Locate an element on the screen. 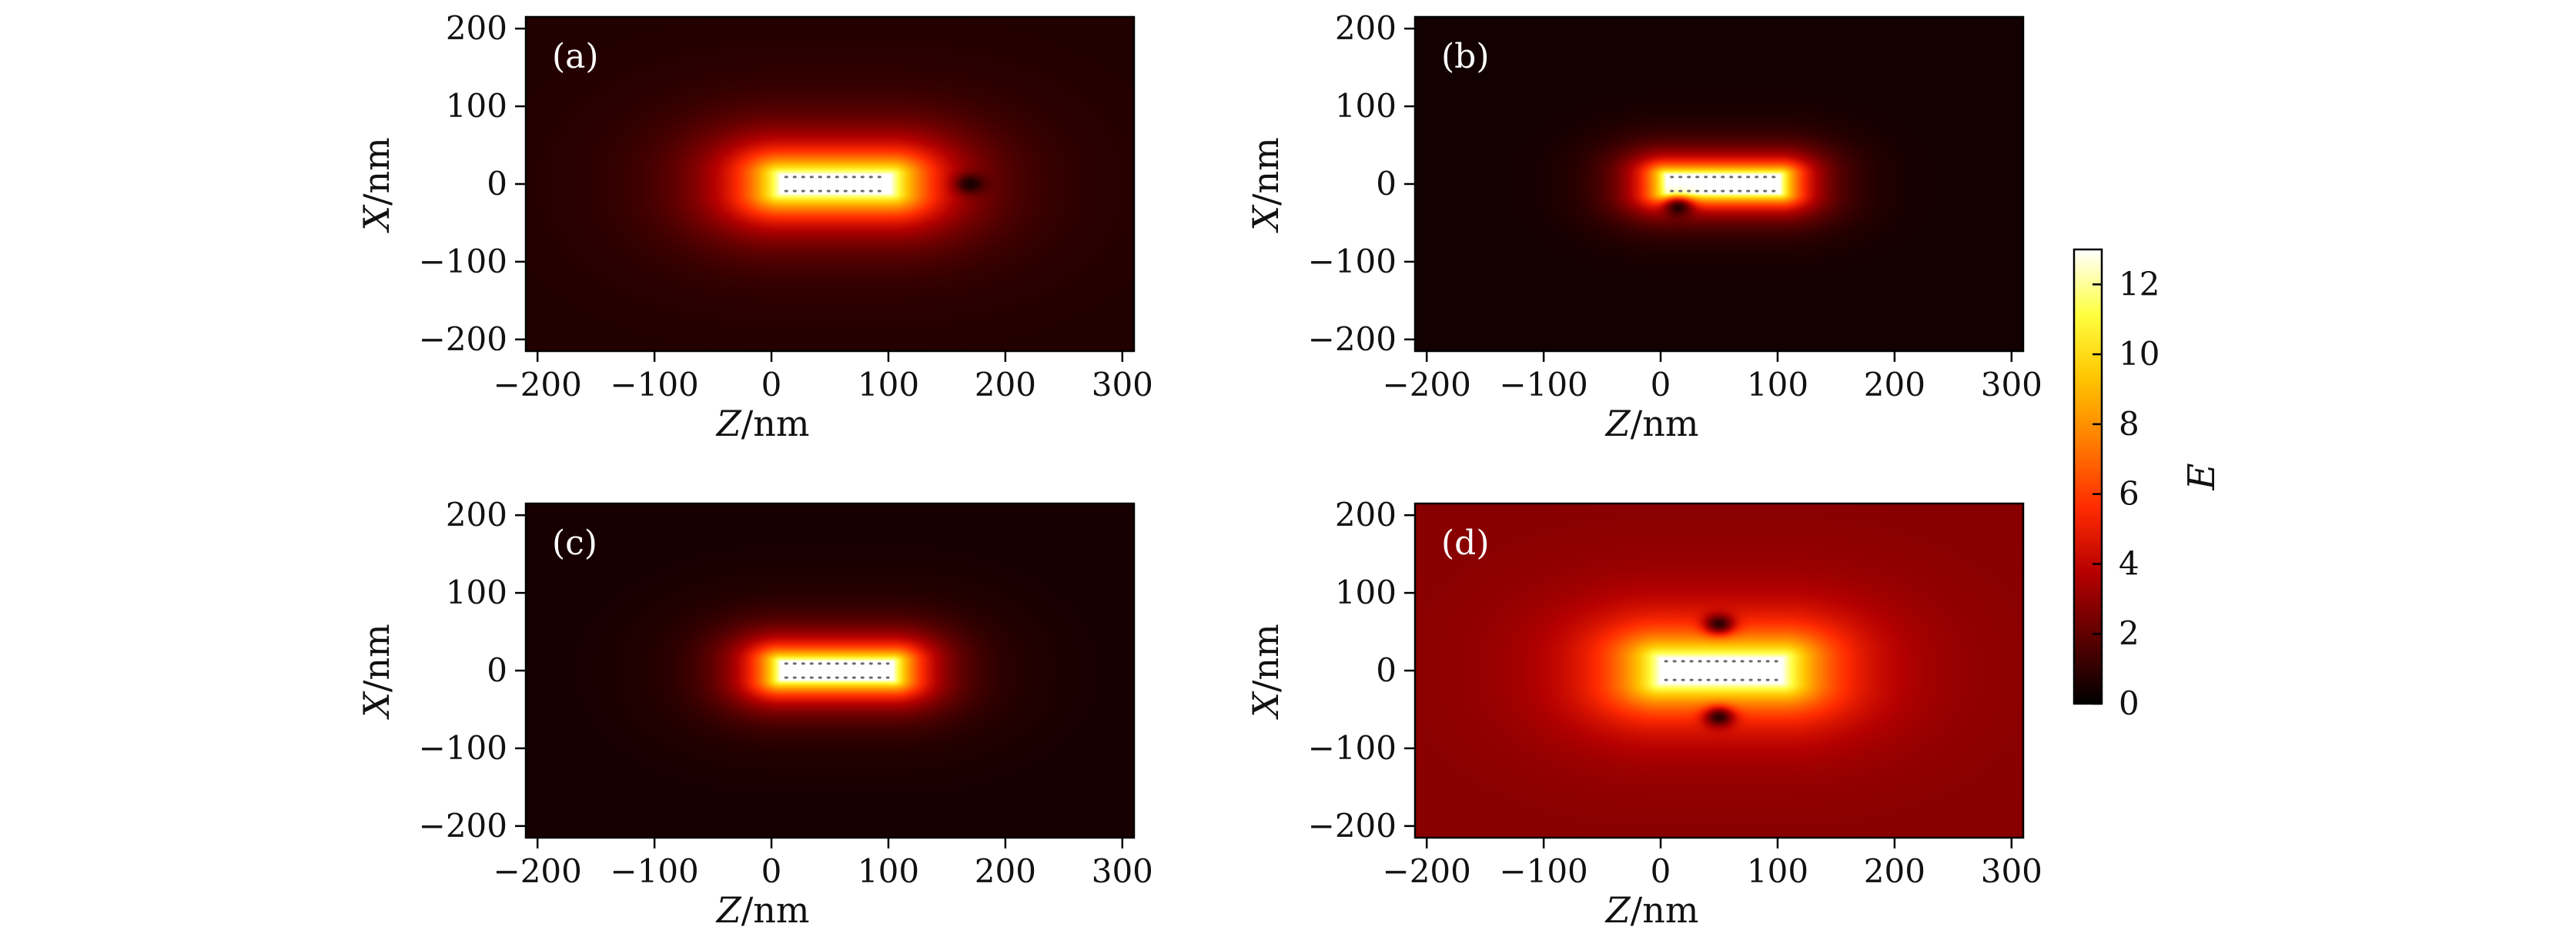  colorbar-tick-label: 2 is located at coordinates (2129, 633).